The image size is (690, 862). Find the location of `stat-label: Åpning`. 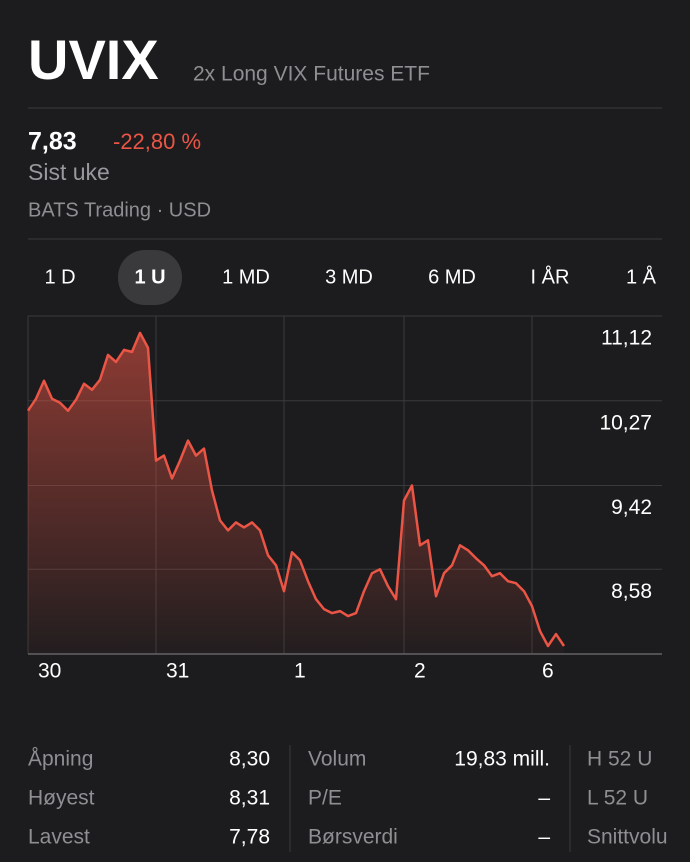

stat-label: Åpning is located at coordinates (60, 759).